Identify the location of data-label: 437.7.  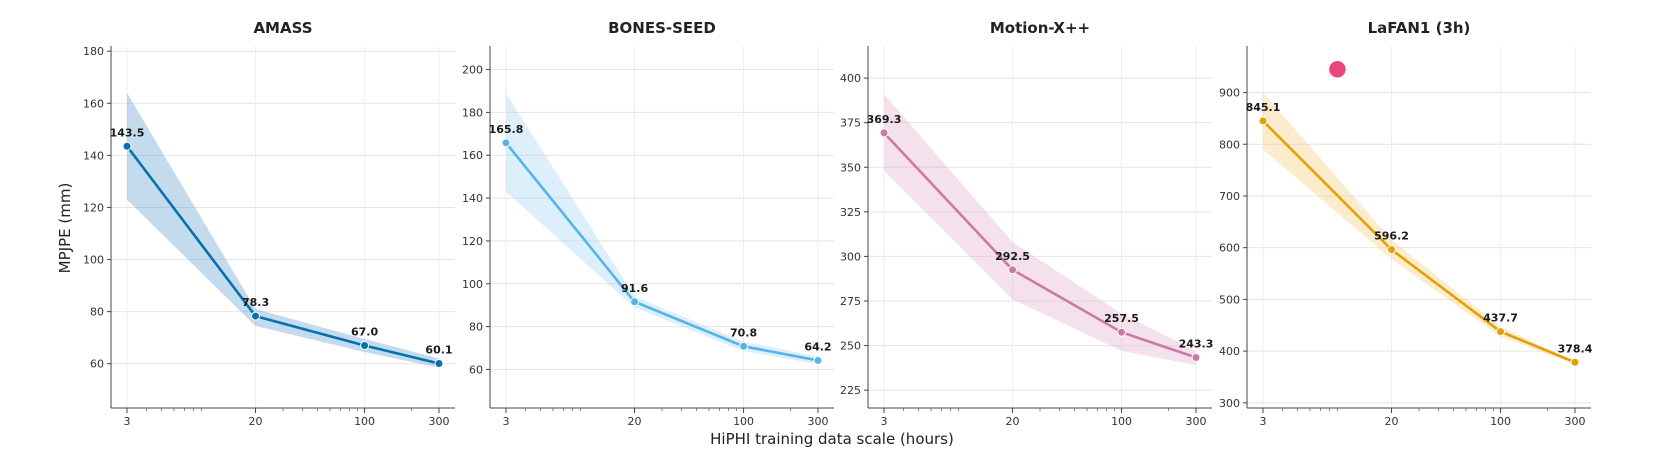
(1500, 318).